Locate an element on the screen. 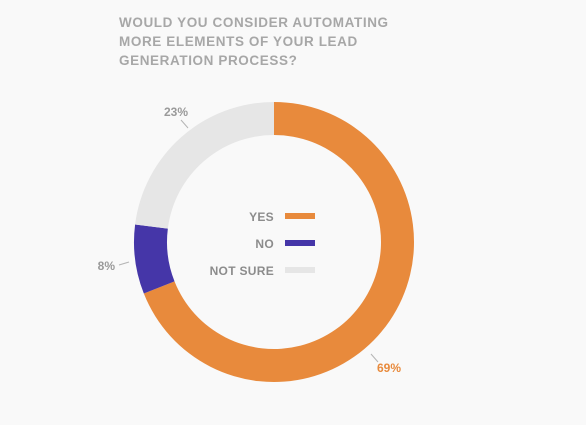  donut-slice-not-sure is located at coordinates (204, 165).